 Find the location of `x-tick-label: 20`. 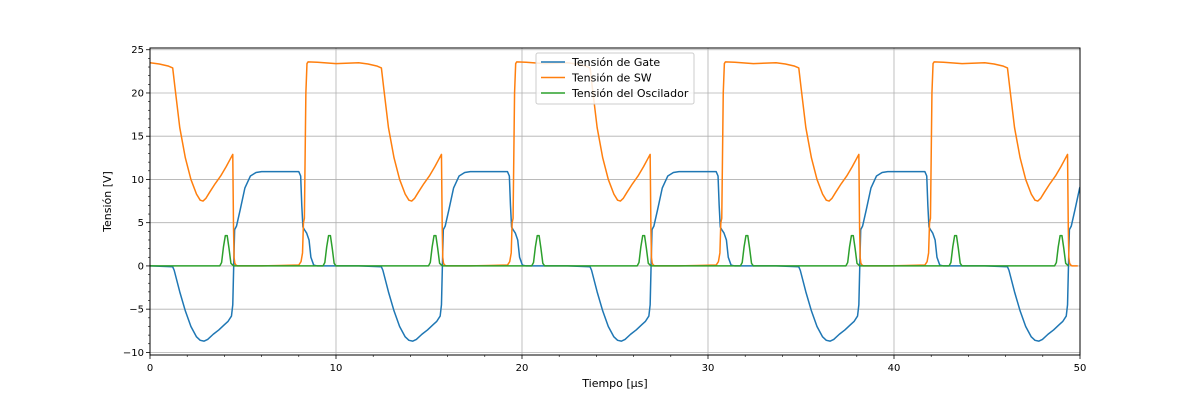

x-tick-label: 20 is located at coordinates (522, 368).